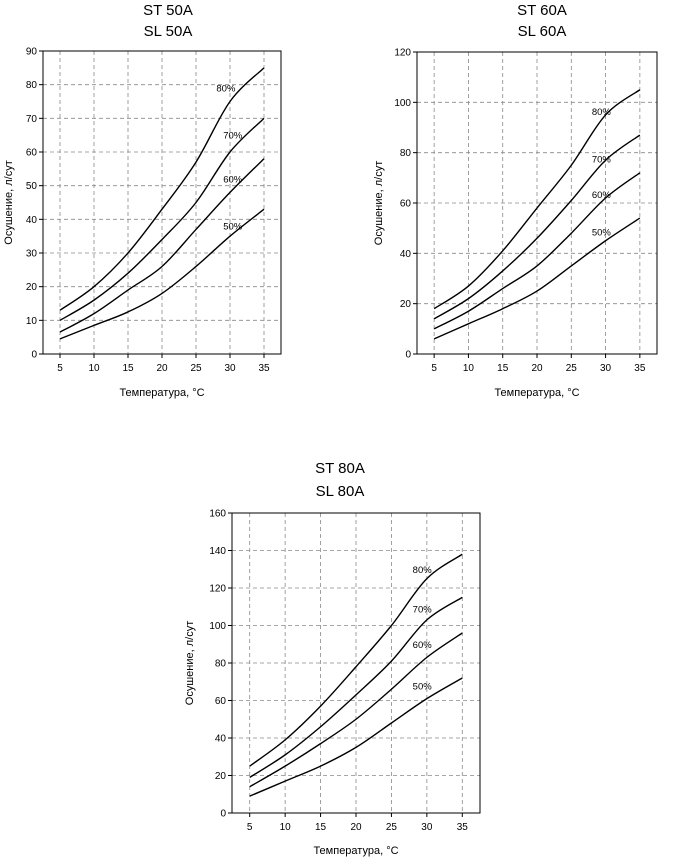  I want to click on y-tick-label: 140, so click(217, 551).